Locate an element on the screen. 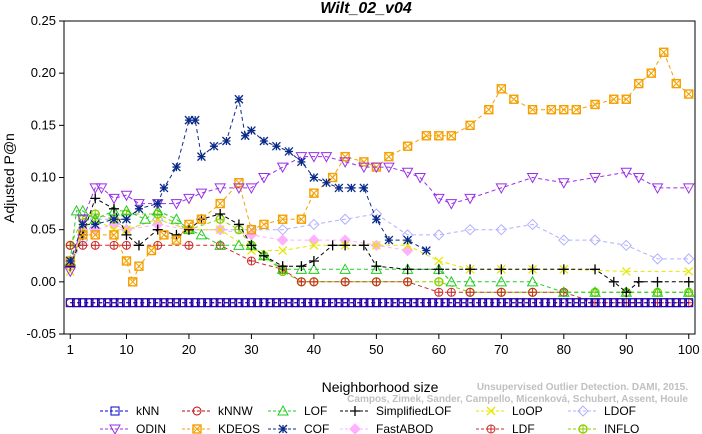 Image resolution: width=702 pixels, height=434 pixels. legend-item-simplifiedlof: SimplifiedLOF is located at coordinates (395, 411).